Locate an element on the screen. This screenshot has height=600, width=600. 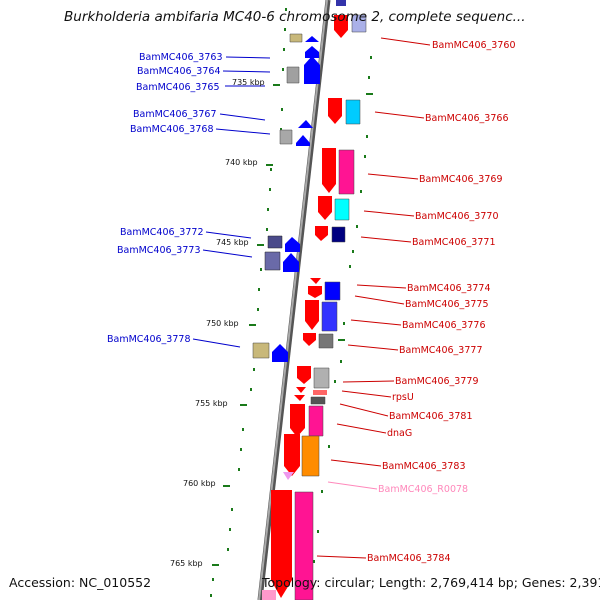
gene-label: dnaG is located at coordinates (399, 433).